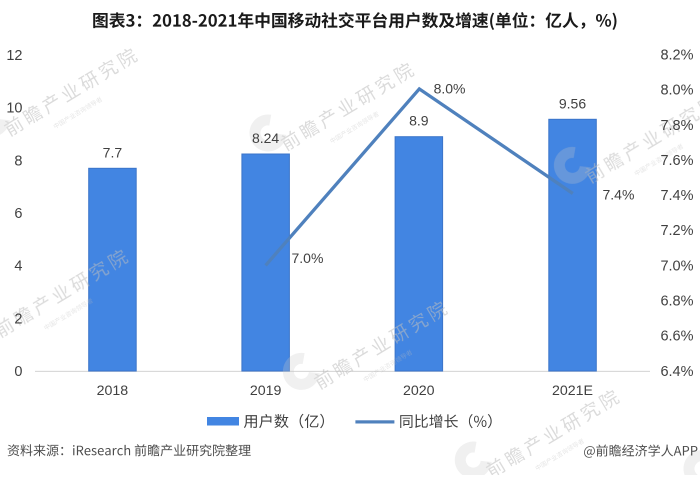 Image resolution: width=700 pixels, height=480 pixels. I want to click on svg-text: 6.4%, so click(676, 372).